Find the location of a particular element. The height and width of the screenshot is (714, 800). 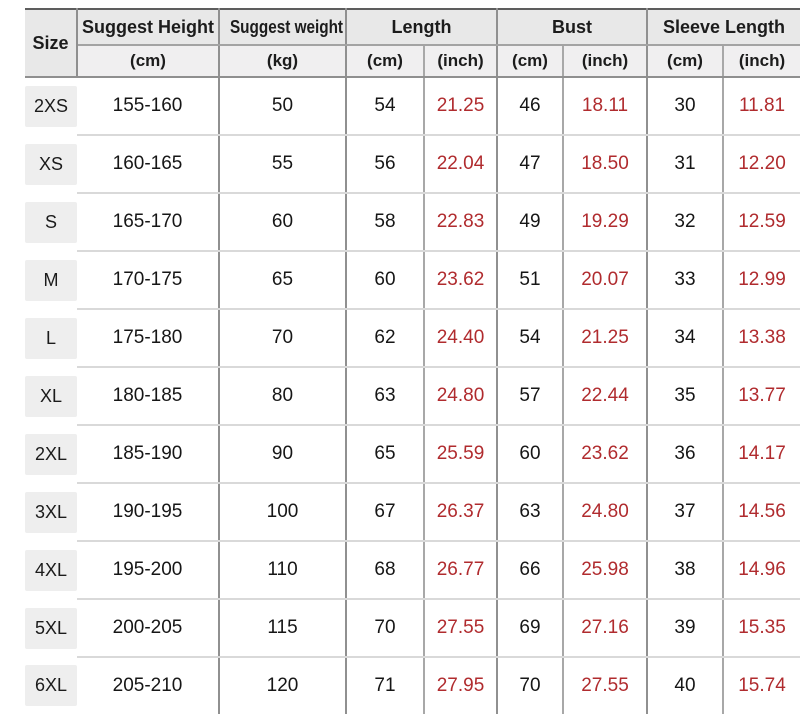

header-unit-bust-cm: (cm) is located at coordinates (530, 61).